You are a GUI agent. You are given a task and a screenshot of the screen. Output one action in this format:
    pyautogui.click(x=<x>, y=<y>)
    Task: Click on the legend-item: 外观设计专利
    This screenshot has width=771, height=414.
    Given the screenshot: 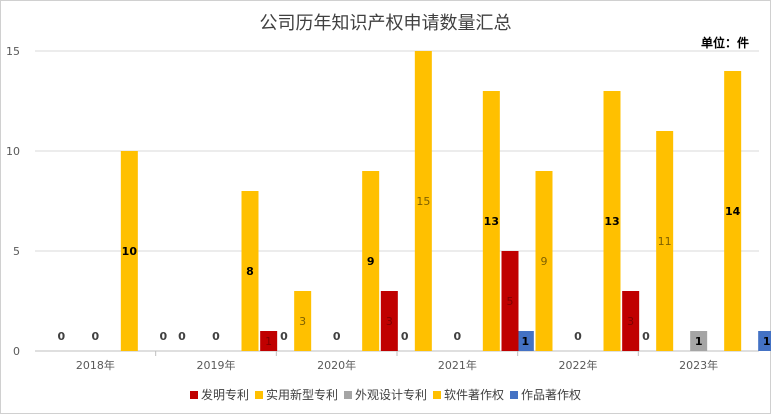 What is the action you would take?
    pyautogui.click(x=385, y=394)
    